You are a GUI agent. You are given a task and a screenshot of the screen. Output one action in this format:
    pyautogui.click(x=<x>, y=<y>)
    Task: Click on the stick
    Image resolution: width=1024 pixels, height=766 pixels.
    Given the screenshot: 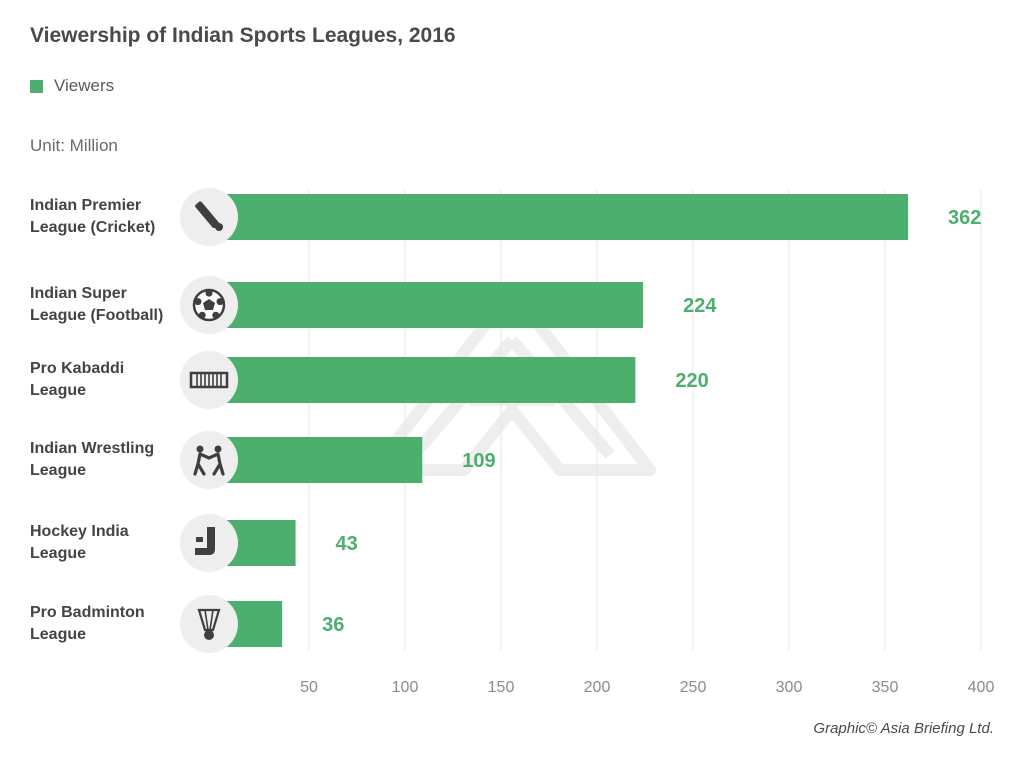 What is the action you would take?
    pyautogui.click(x=205, y=541)
    